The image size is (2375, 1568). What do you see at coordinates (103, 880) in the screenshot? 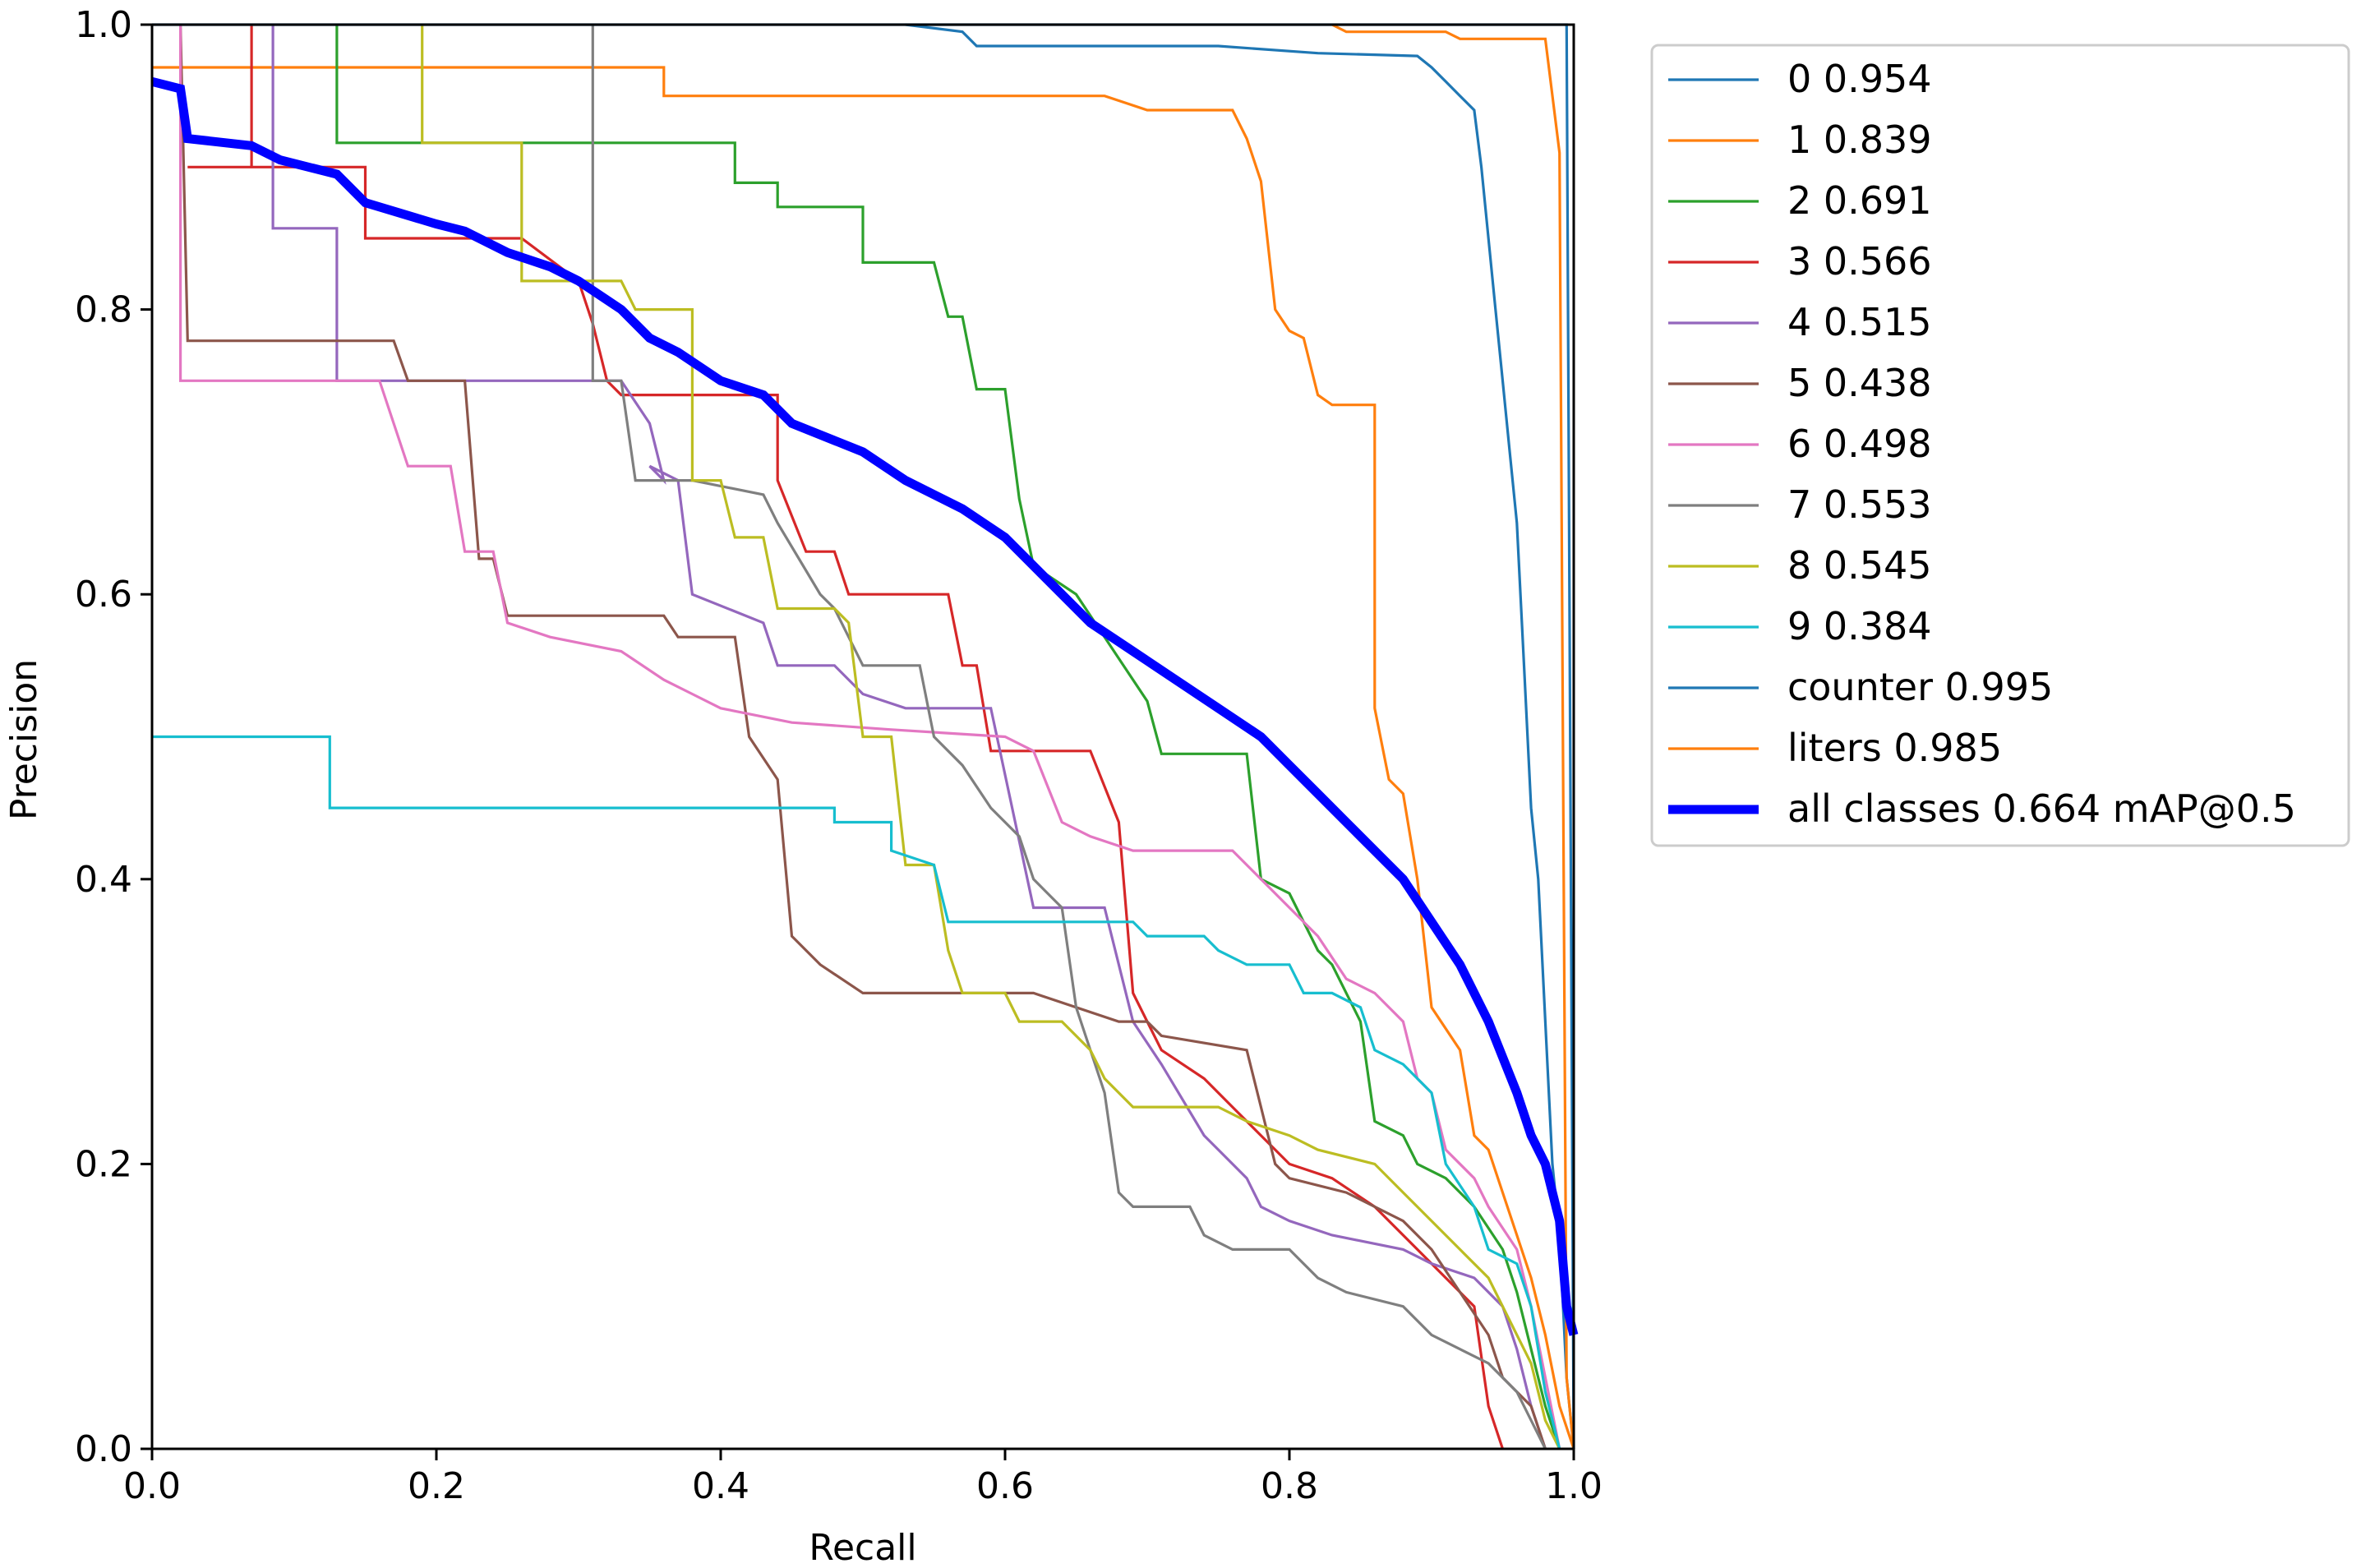
I see `y-tick-label: 0.4` at bounding box center [103, 880].